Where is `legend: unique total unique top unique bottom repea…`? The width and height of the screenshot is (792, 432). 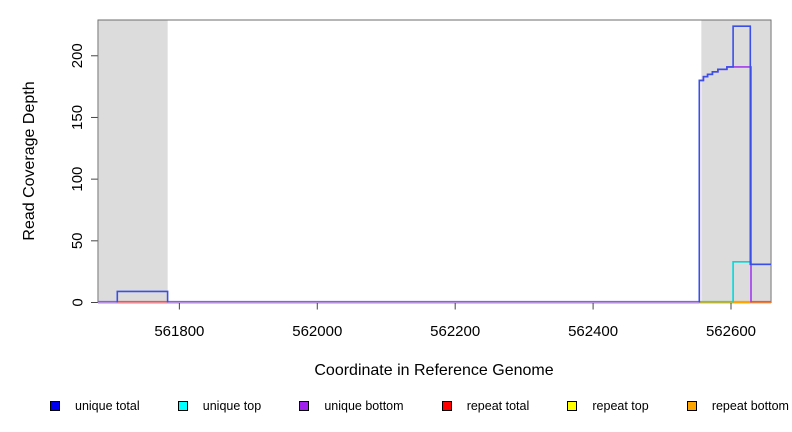 legend: unique total unique top unique bottom repea… is located at coordinates (419, 406).